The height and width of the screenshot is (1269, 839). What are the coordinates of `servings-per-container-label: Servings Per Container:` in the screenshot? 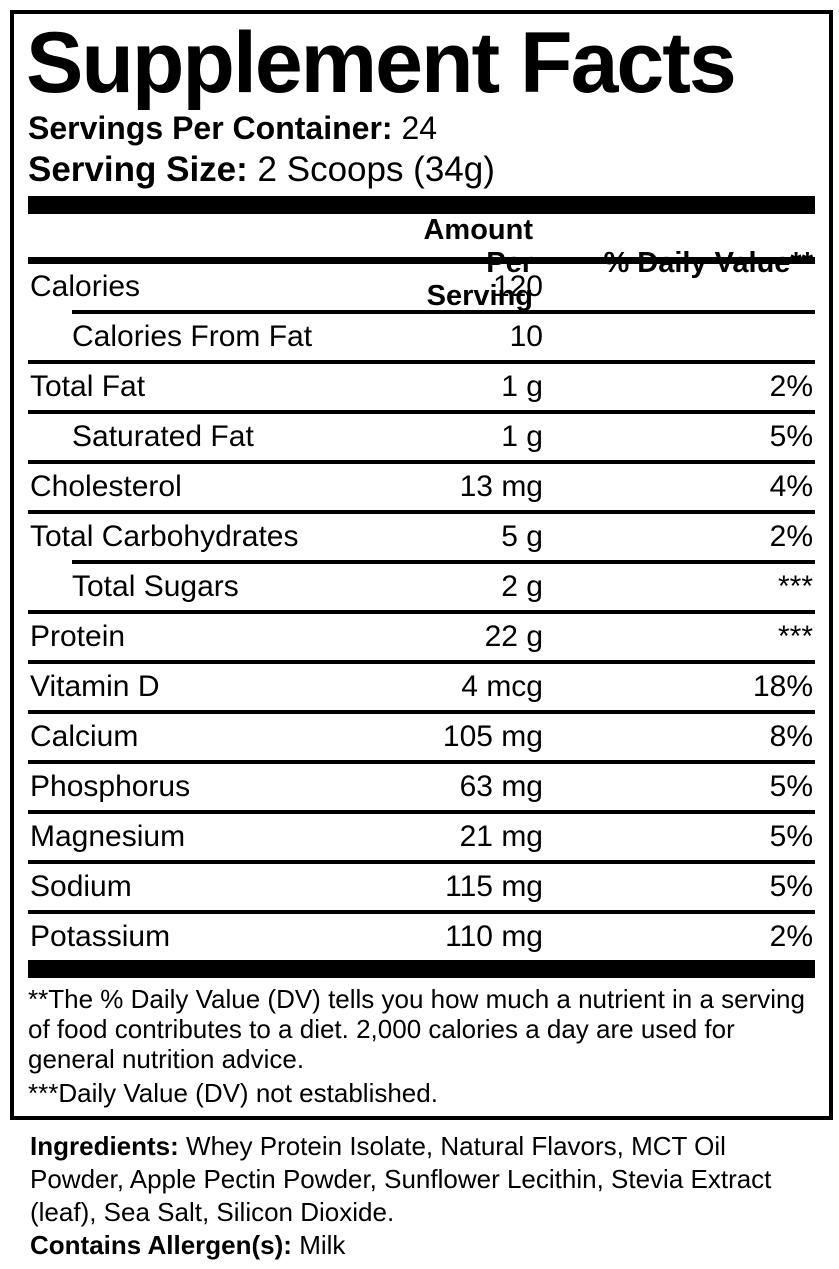 It's located at (210, 128).